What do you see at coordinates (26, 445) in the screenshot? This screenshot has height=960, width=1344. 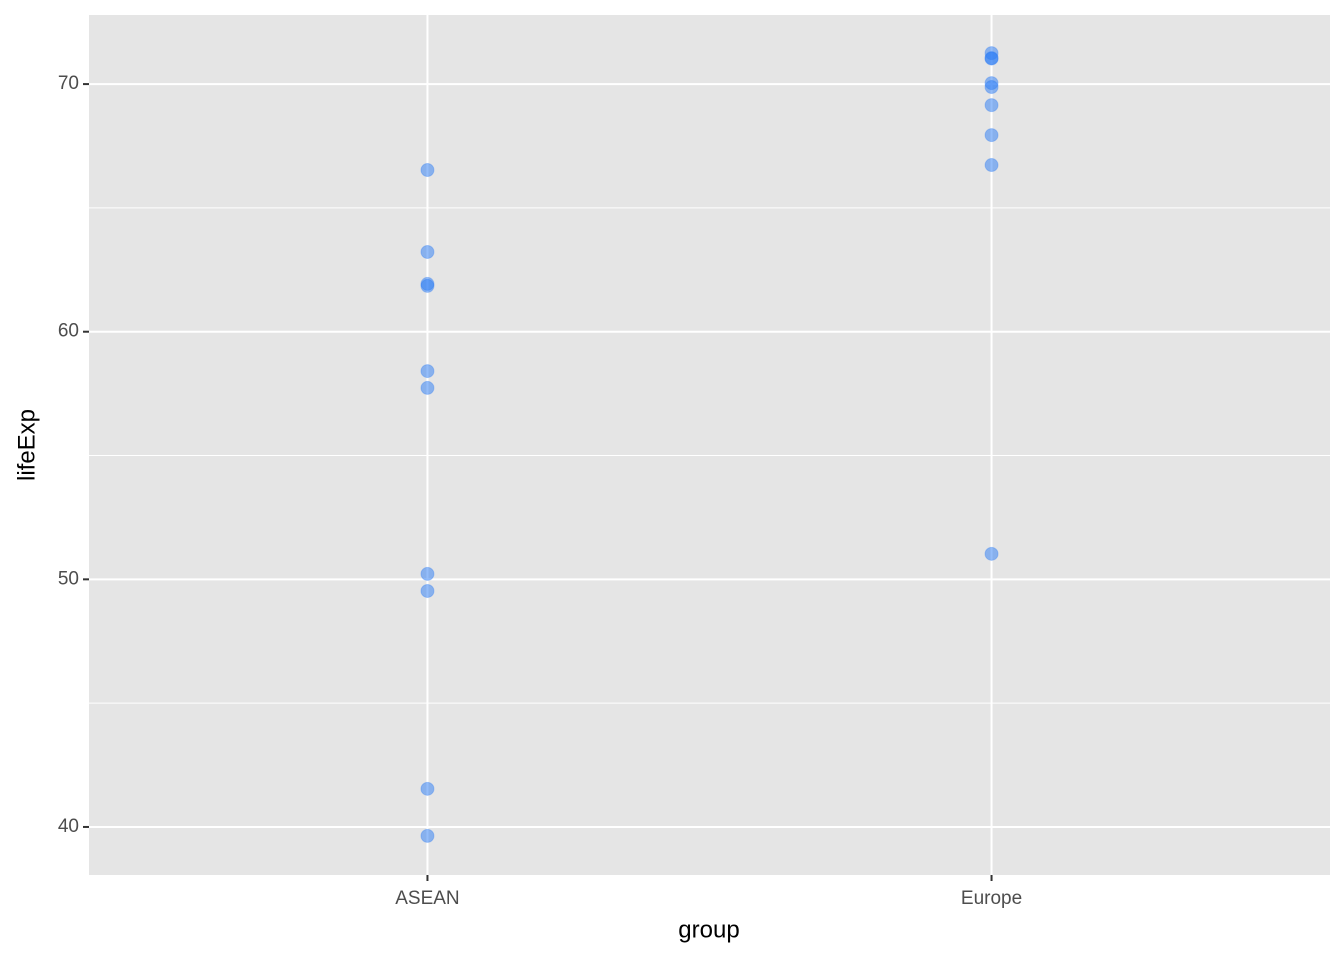 I see `y-axis-title: lifeExp` at bounding box center [26, 445].